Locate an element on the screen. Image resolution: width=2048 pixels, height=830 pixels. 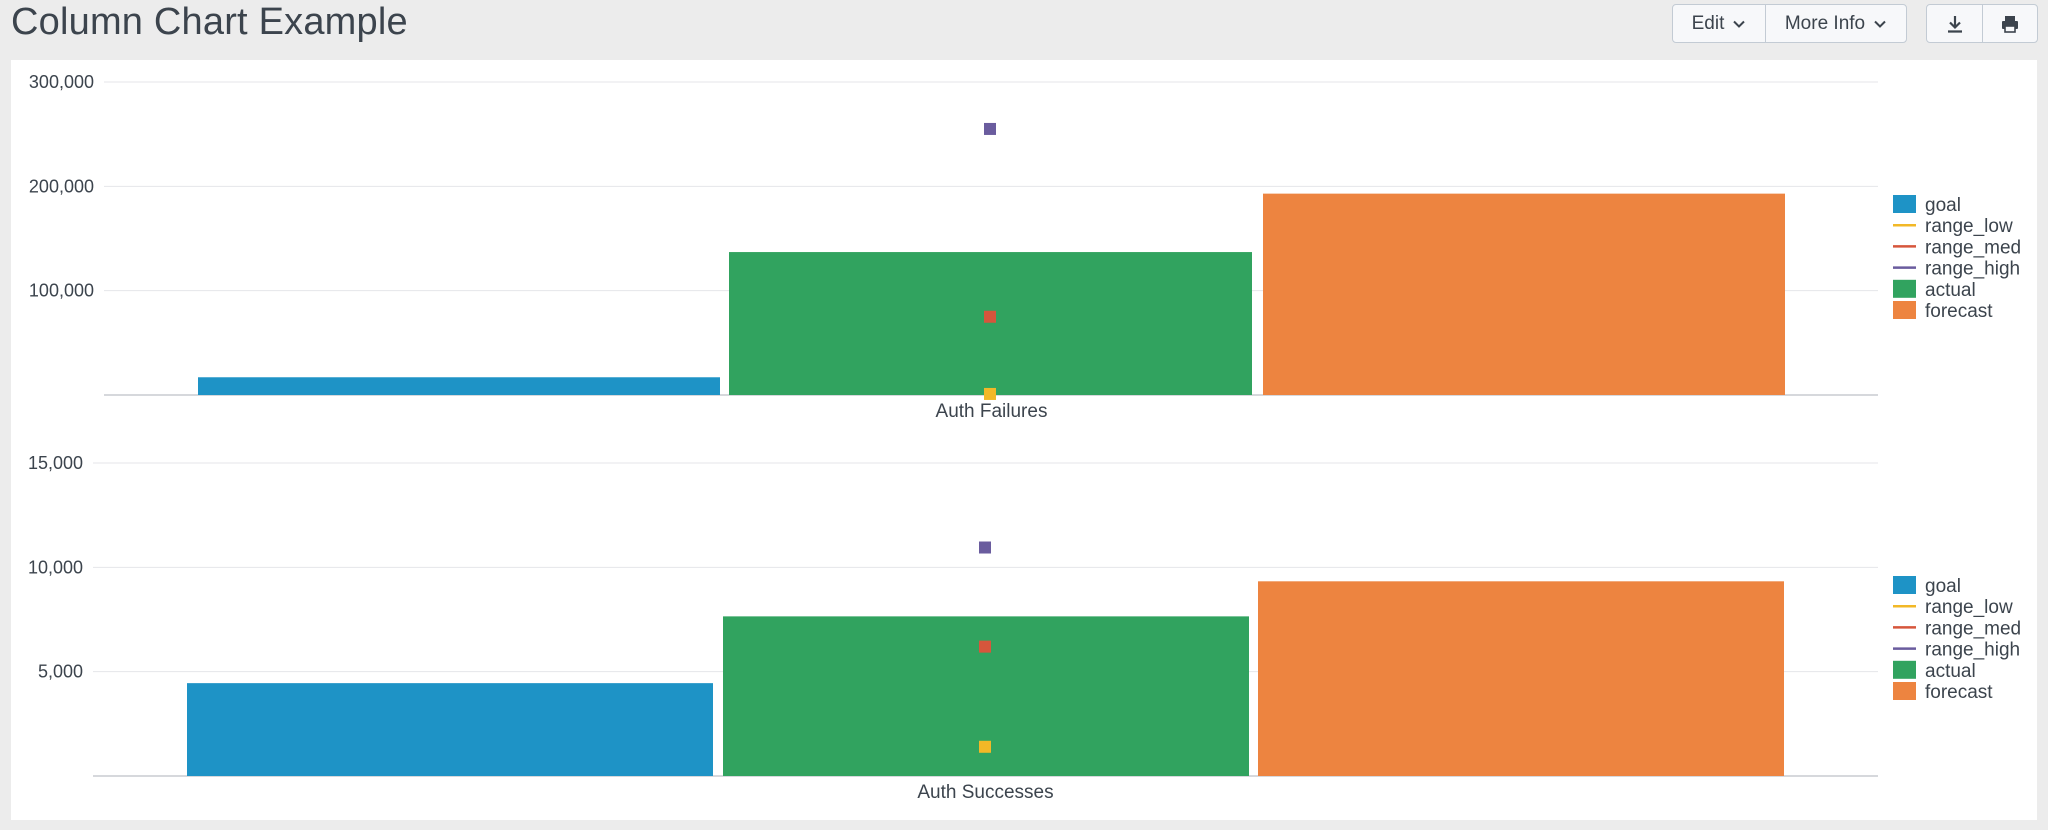
y-tick-label: 200,000 is located at coordinates (61, 186).